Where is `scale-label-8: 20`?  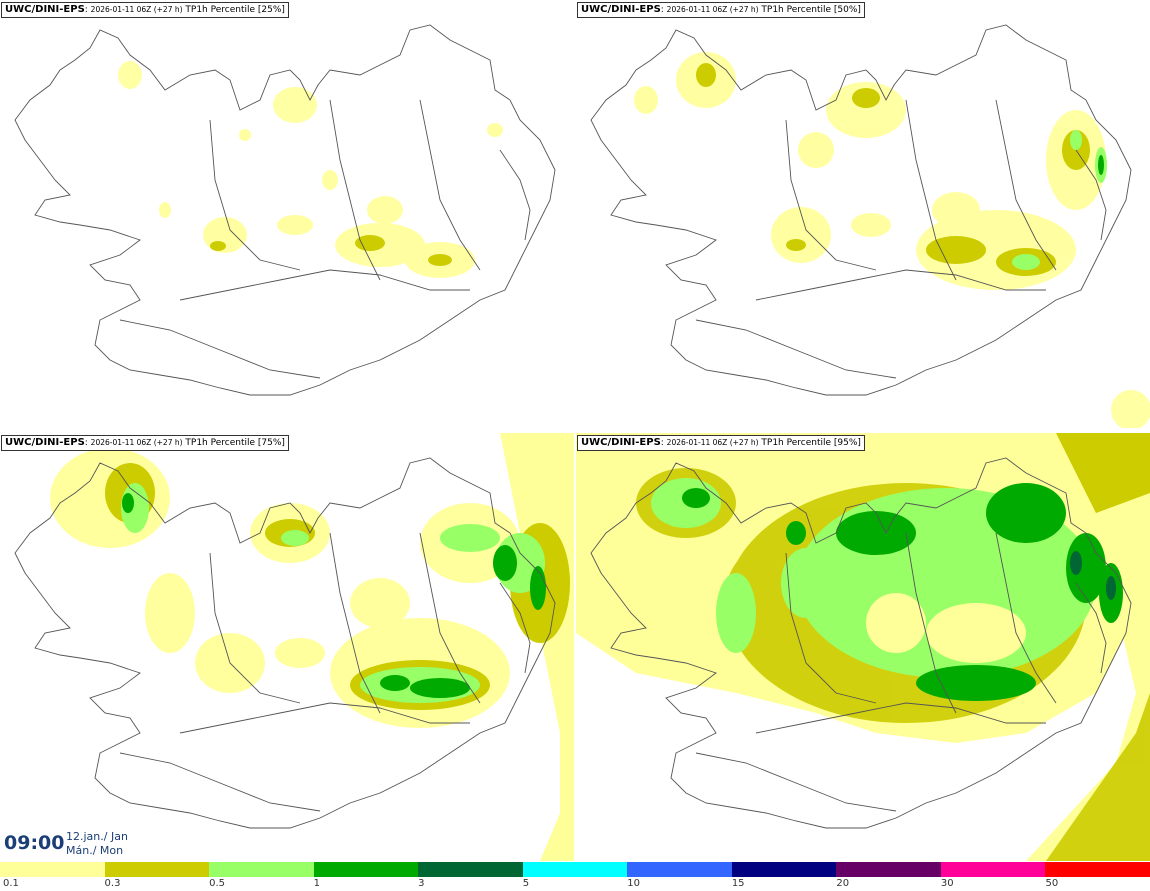 scale-label-8: 20 is located at coordinates (843, 883).